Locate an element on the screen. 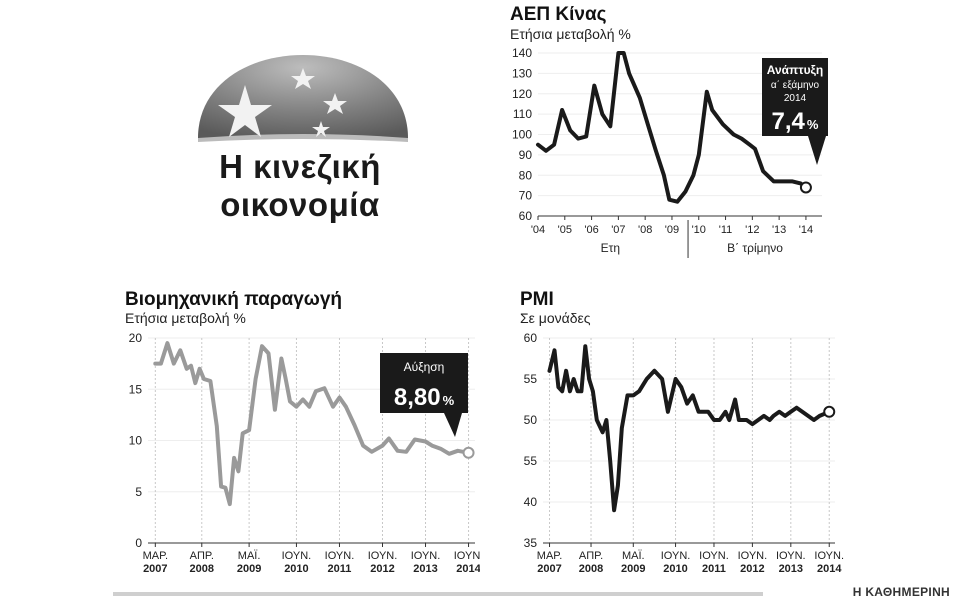  industry-growth-badge: Αύξηση 8,80% is located at coordinates (424, 395).